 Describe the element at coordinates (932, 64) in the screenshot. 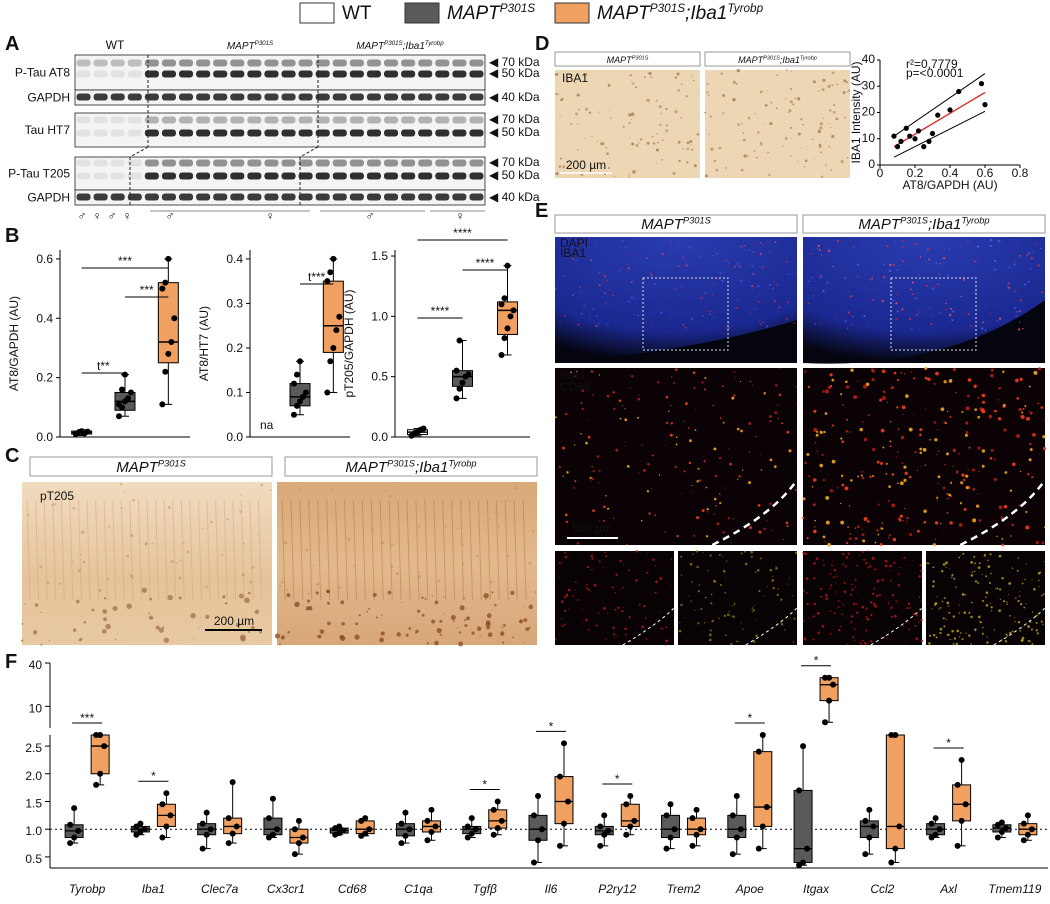

I see `stat-annotation: r²=0,7779` at that location.